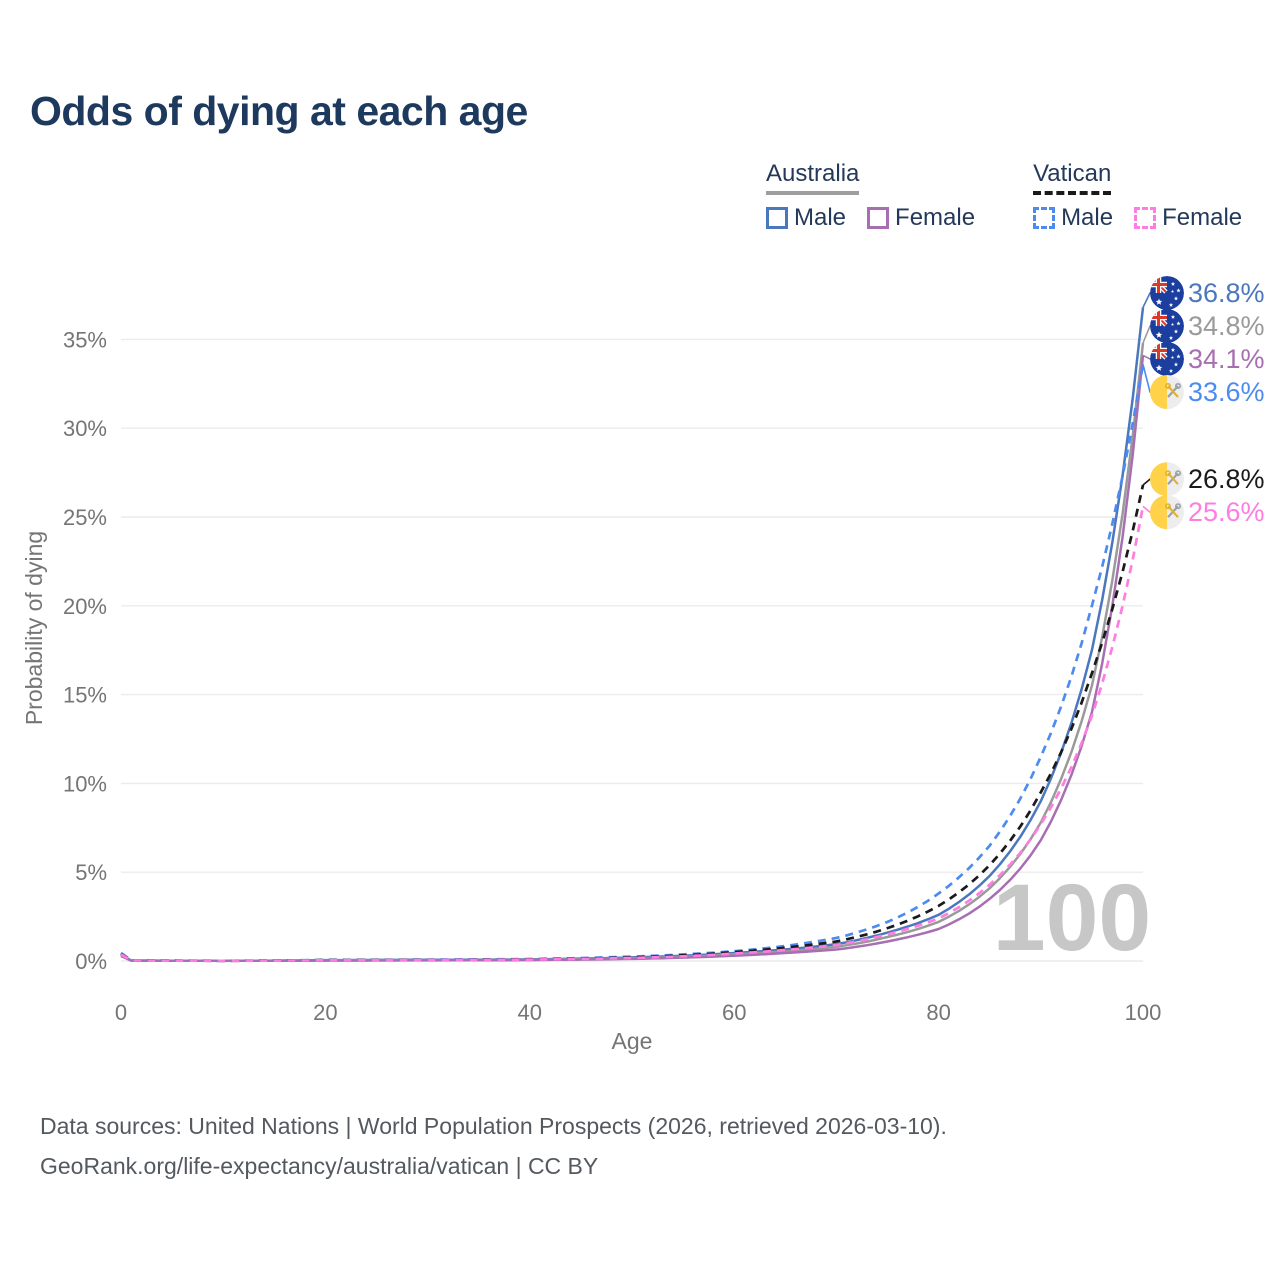 The width and height of the screenshot is (1280, 1280). I want to click on legend-item-vatican-male: Male, so click(1073, 218).